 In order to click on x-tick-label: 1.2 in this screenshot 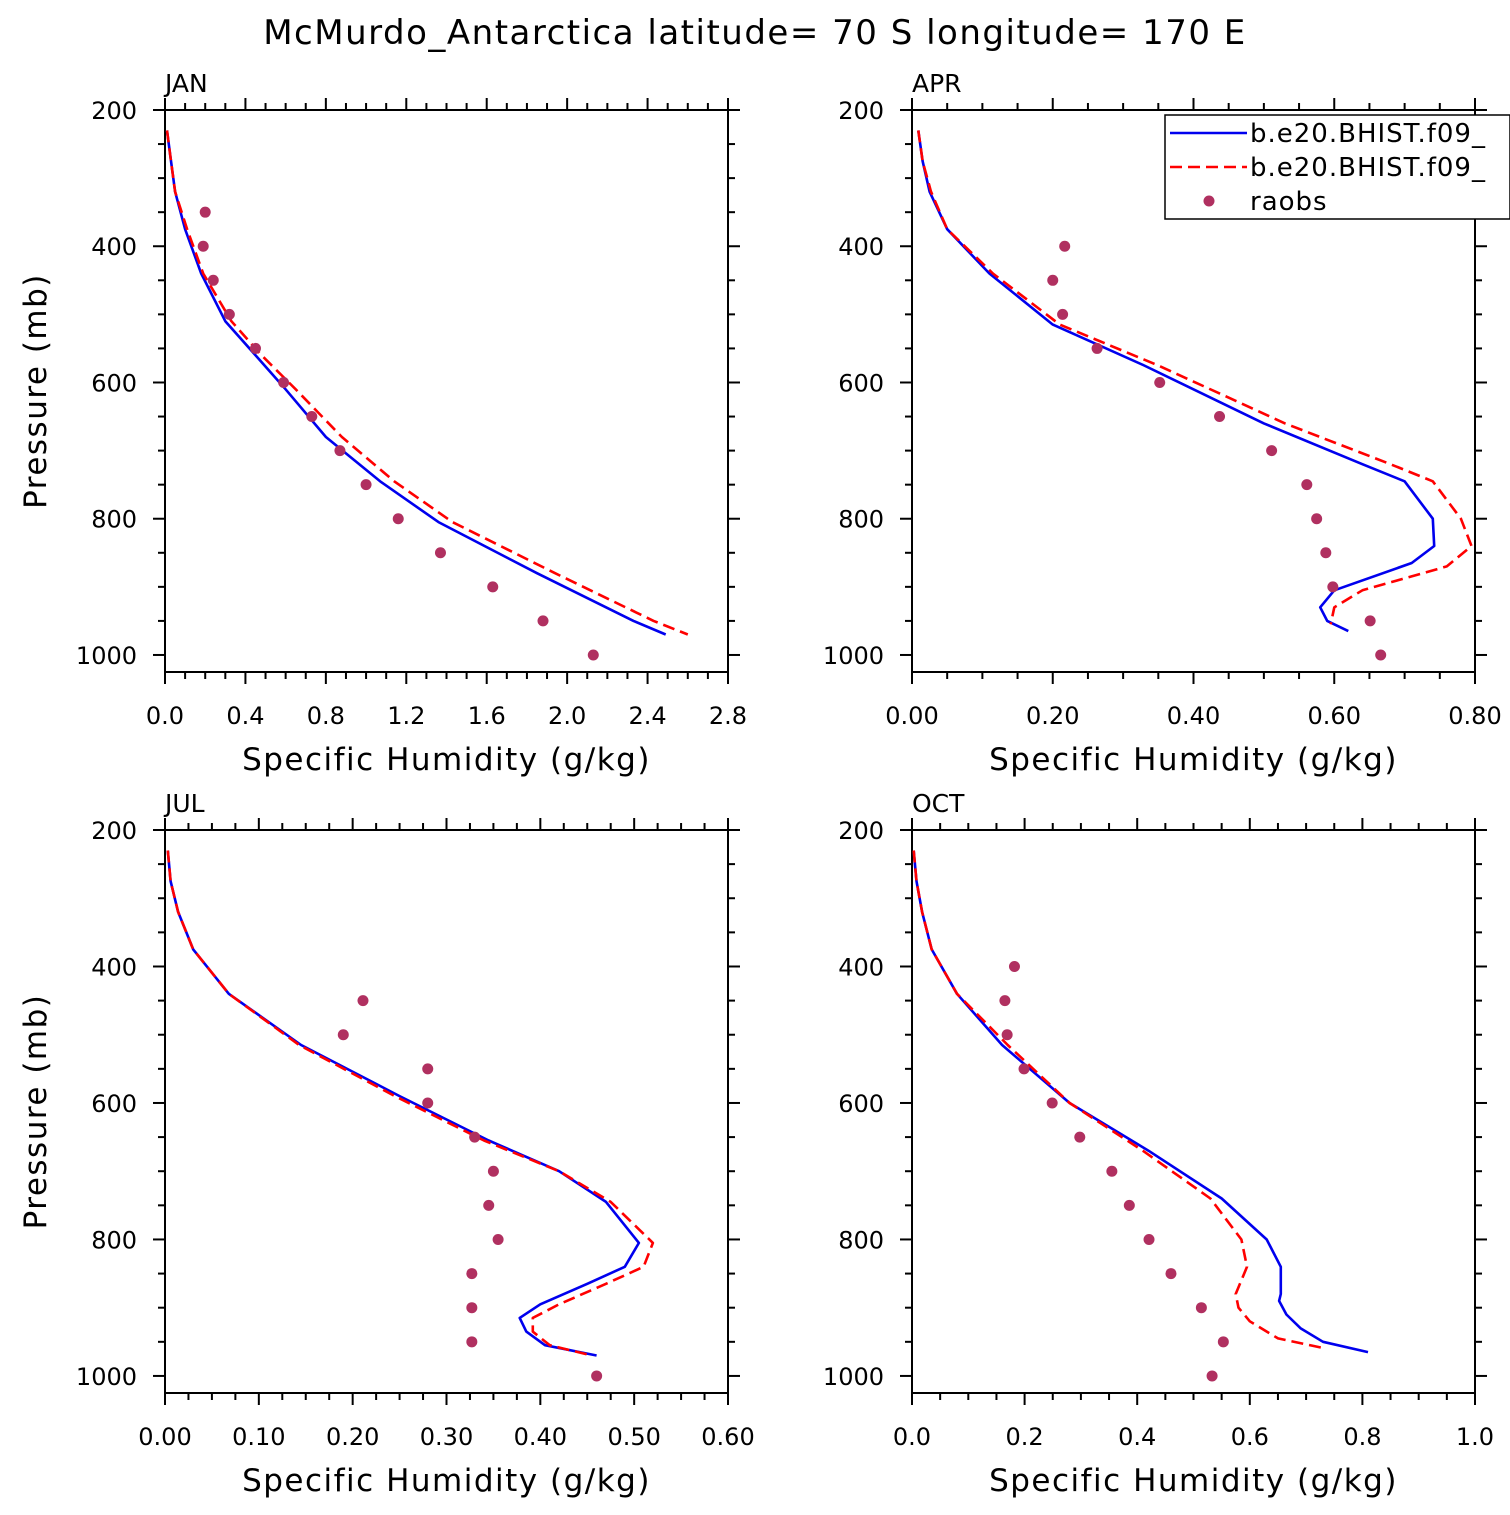, I will do `click(406, 716)`.